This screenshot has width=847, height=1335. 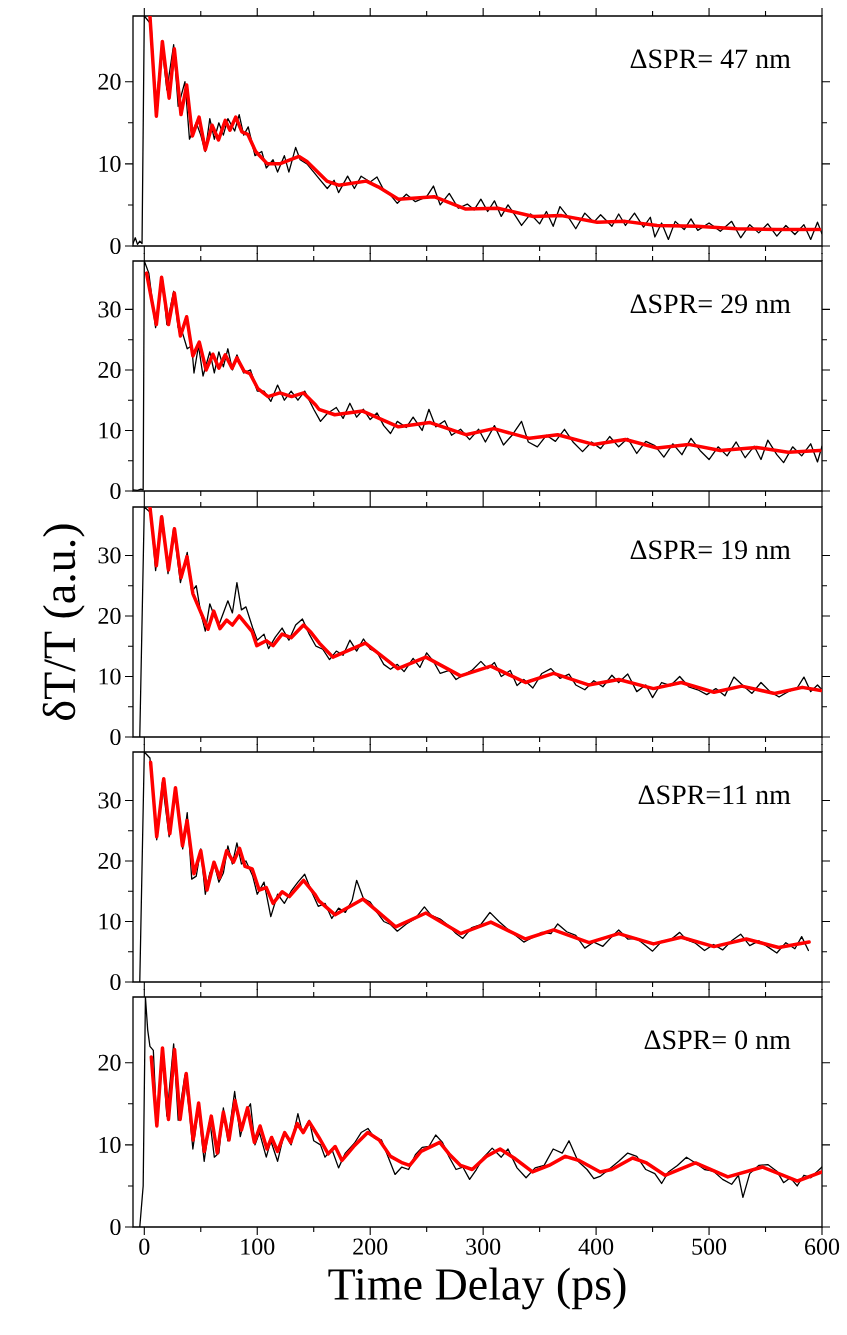 I want to click on x-tick-label: 500, so click(x=709, y=1246).